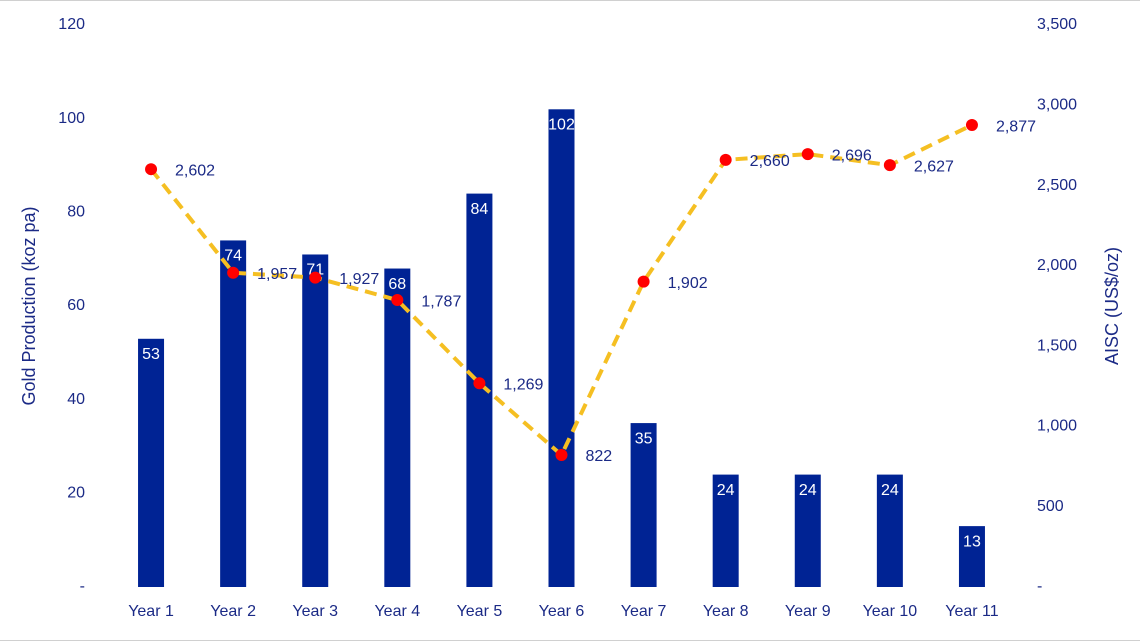  What do you see at coordinates (76, 212) in the screenshot?
I see `y-tick-label: 80` at bounding box center [76, 212].